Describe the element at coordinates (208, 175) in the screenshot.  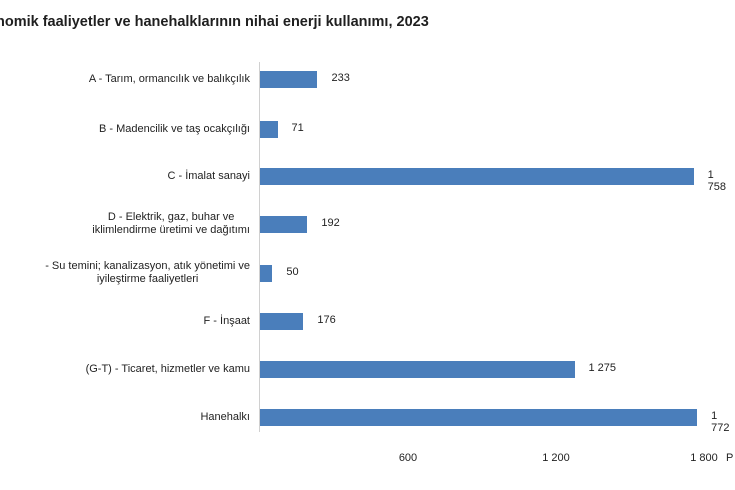
I see `category-label: C - İmalat sanayi` at that location.